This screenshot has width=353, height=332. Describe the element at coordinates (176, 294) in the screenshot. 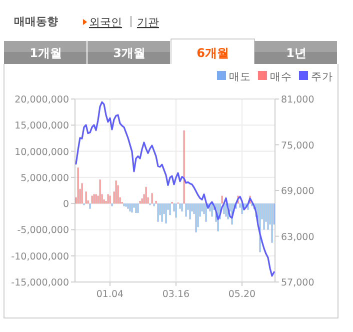

I see `x-tick-label: 03.16` at that location.